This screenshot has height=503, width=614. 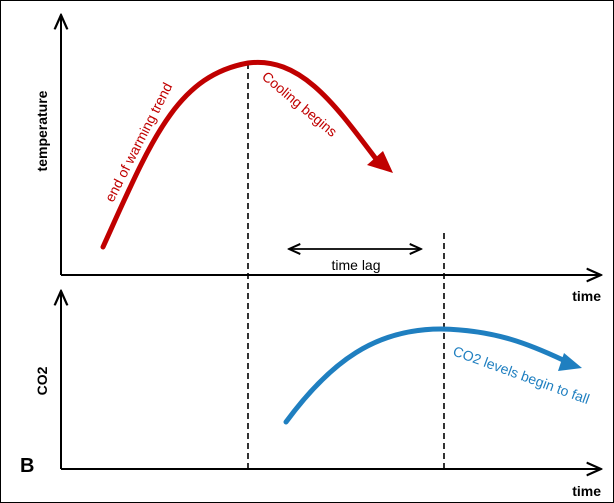 What do you see at coordinates (138, 142) in the screenshot?
I see `rising-curve-label: end of warming trend` at bounding box center [138, 142].